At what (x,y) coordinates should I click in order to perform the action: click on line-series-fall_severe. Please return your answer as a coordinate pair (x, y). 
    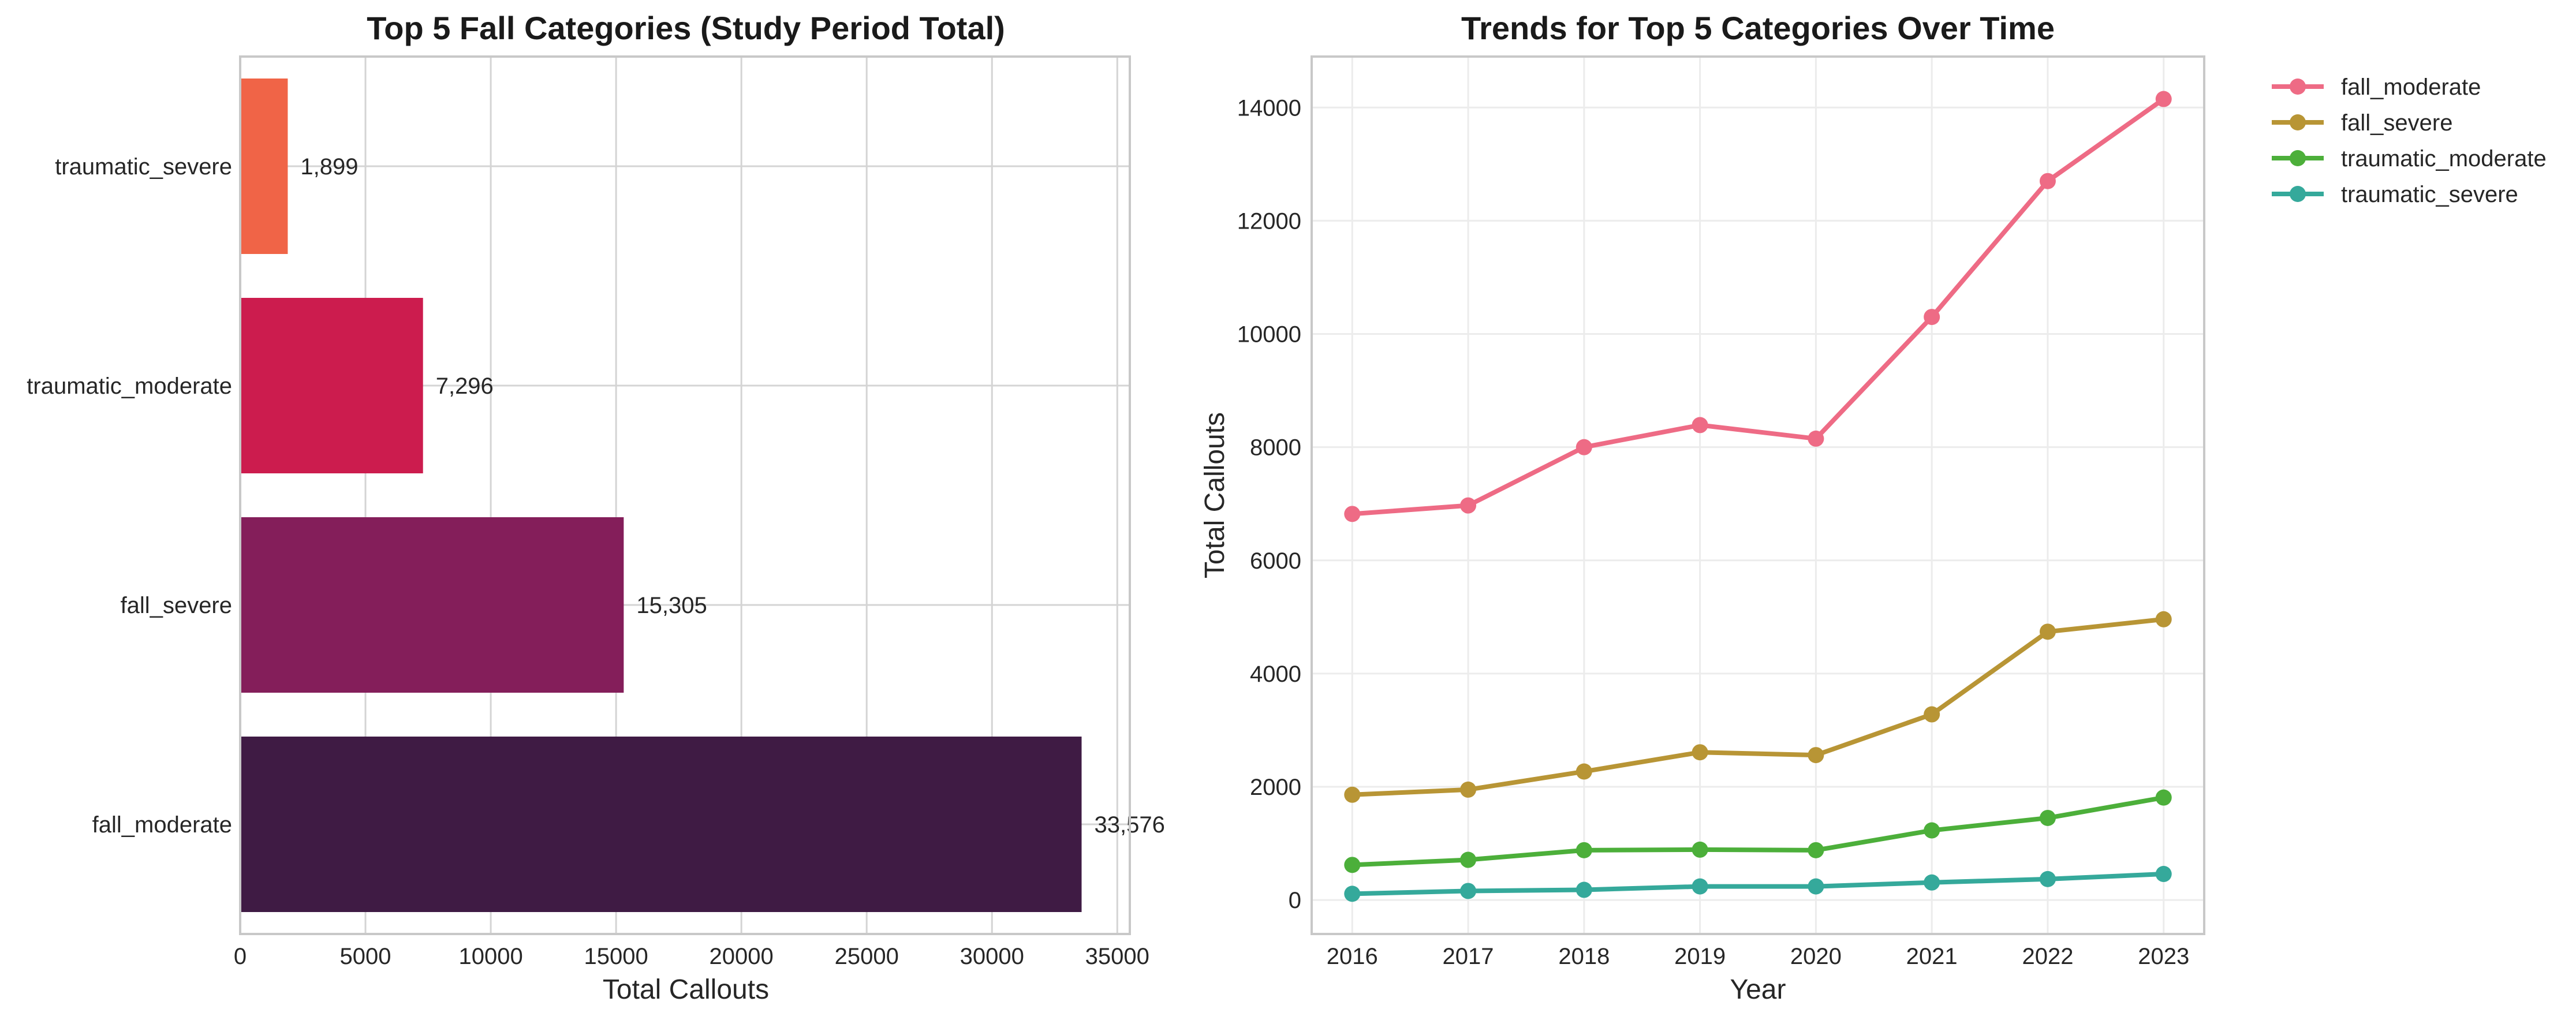
    Looking at the image, I should click on (1758, 707).